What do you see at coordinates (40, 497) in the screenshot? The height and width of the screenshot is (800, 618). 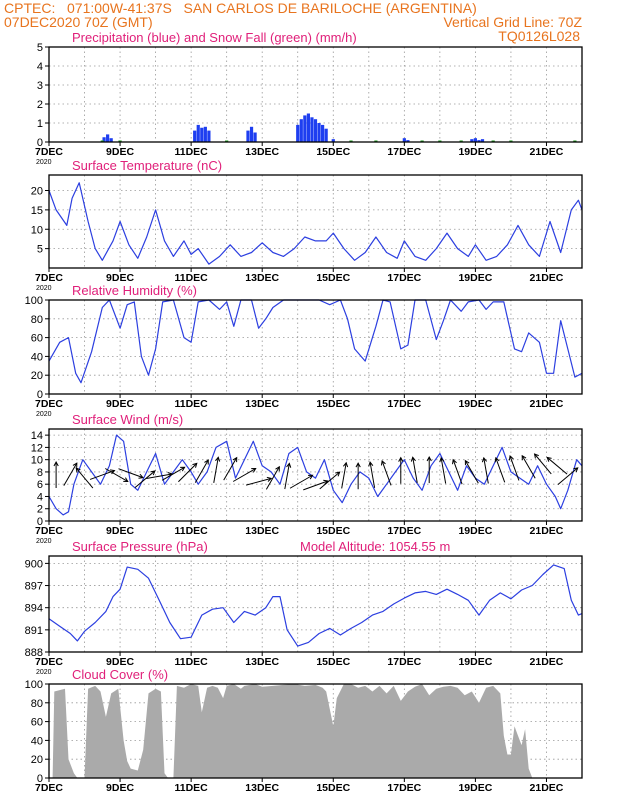 I see `y-tick-label: 4` at bounding box center [40, 497].